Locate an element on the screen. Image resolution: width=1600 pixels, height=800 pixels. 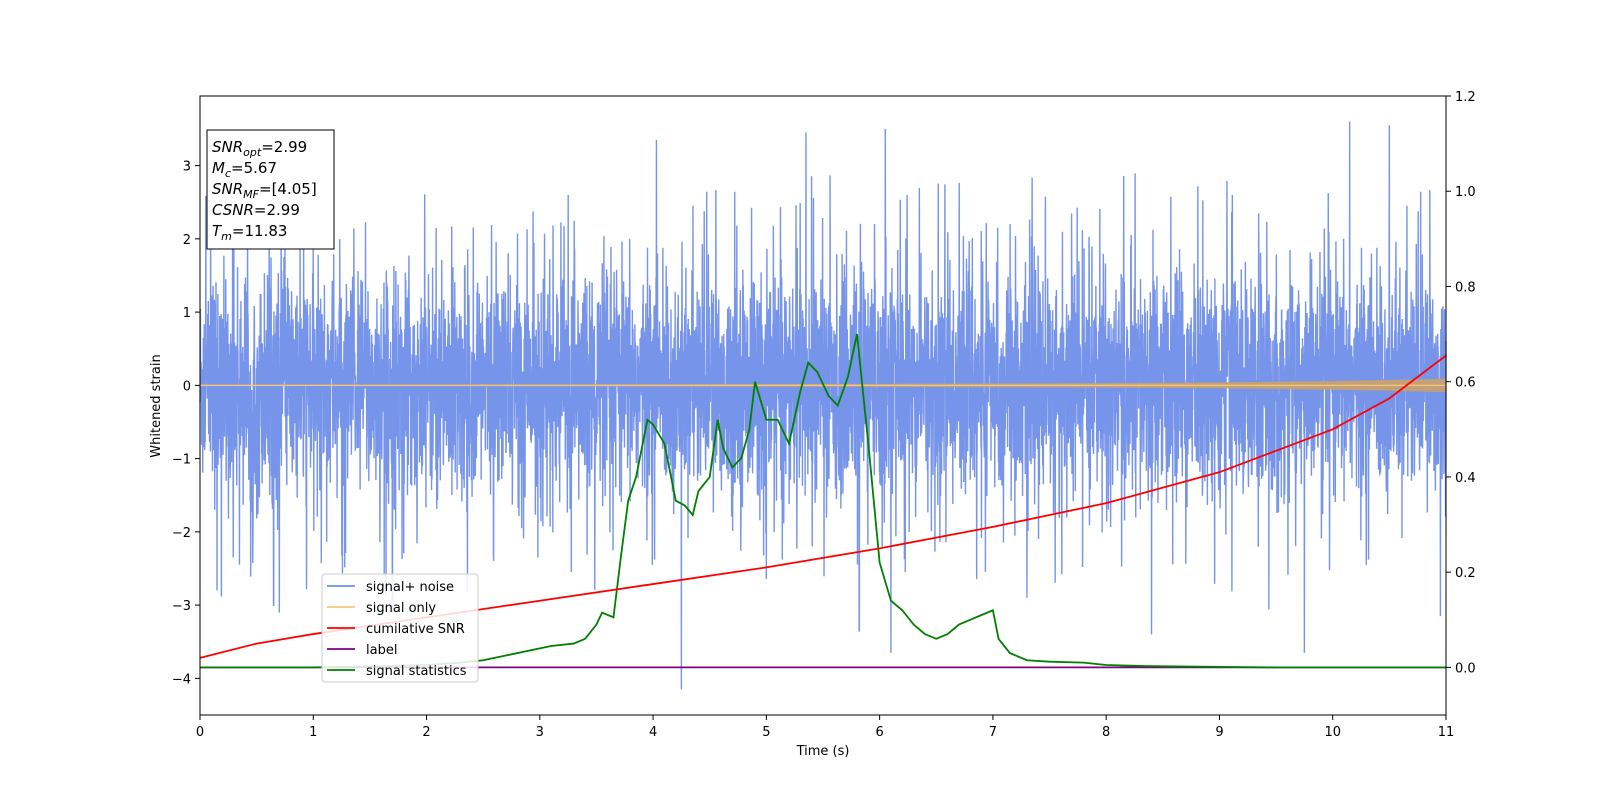
x-tick-label: 8 is located at coordinates (1106, 732).